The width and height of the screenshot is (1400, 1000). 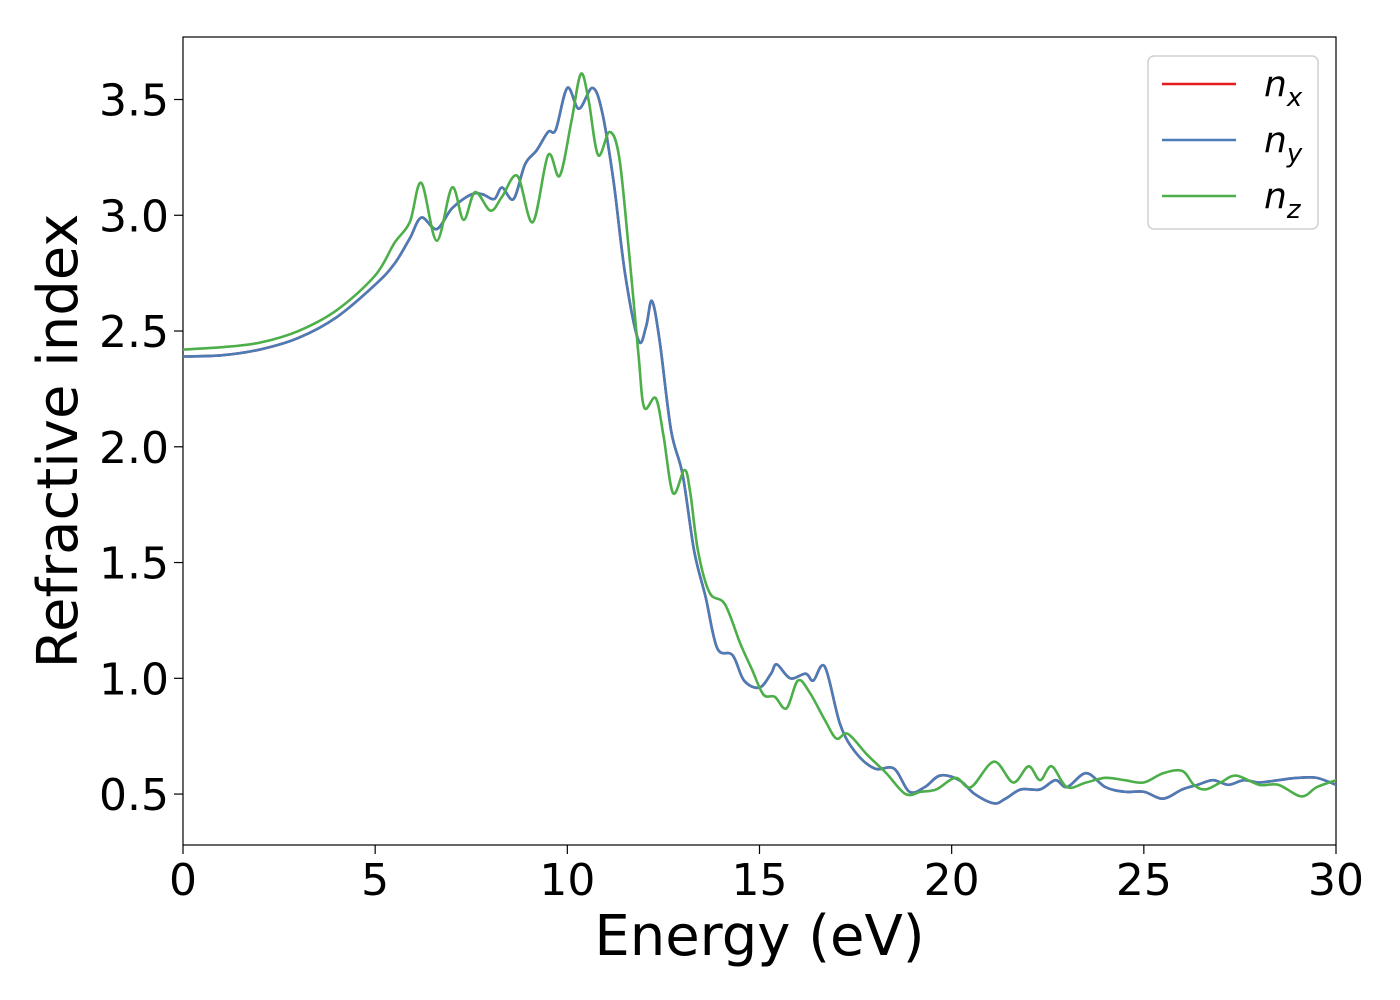 What do you see at coordinates (1283, 88) in the screenshot?
I see `legend-label-nx: nx` at bounding box center [1283, 88].